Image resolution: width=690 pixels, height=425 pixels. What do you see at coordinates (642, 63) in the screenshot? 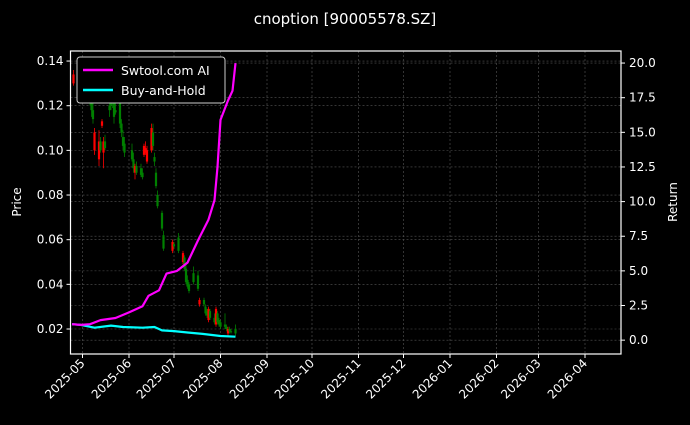
I see `y-tick-label-right: 20.0` at bounding box center [642, 63].